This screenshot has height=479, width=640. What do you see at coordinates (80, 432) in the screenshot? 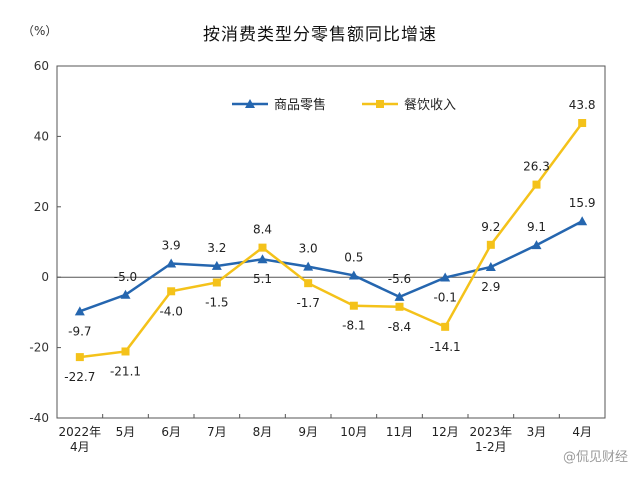
I see `x-tick-label: 2022年` at bounding box center [80, 432].